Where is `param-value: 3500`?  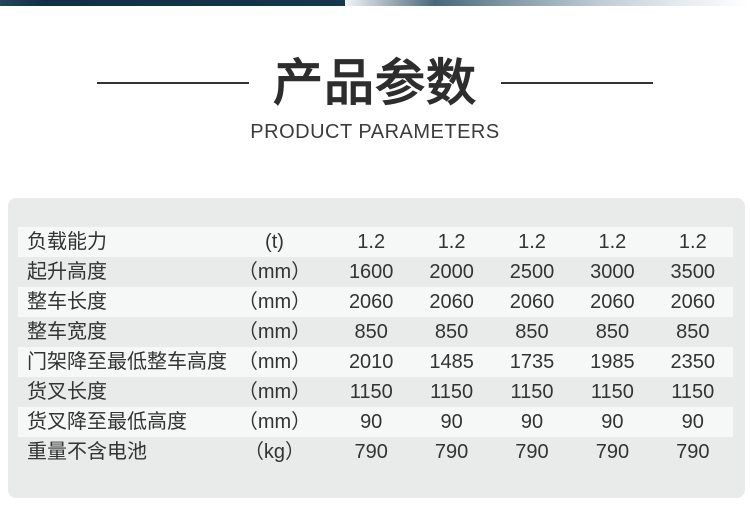
param-value: 3500 is located at coordinates (693, 272).